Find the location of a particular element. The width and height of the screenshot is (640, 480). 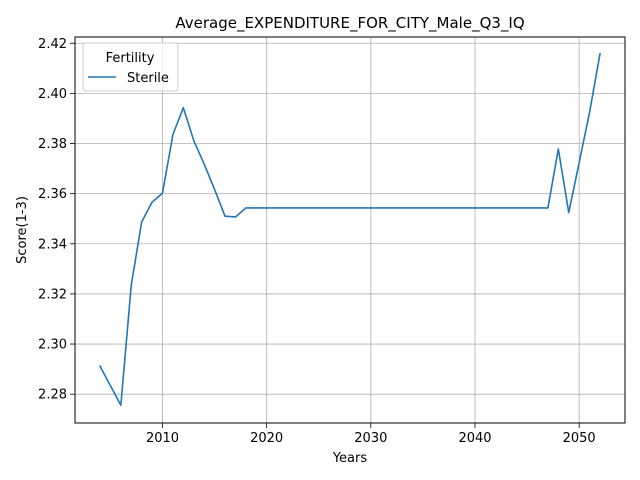

y-tick-label: 2.40 is located at coordinates (52, 94).